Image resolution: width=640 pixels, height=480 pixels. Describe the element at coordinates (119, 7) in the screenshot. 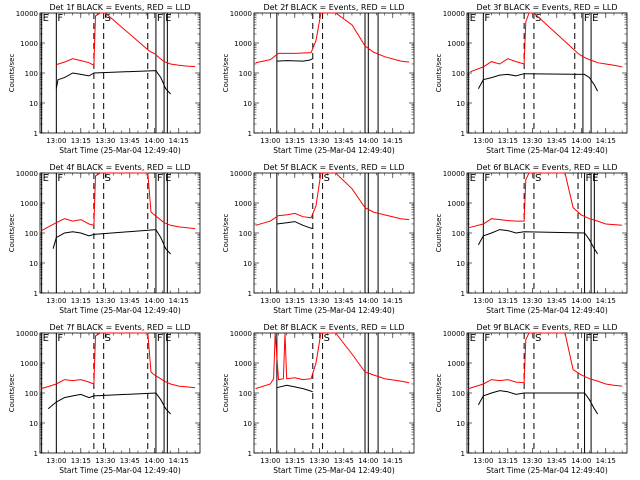

I see `panel-title: Det 1f BLACK = Events, RED = LLD` at that location.